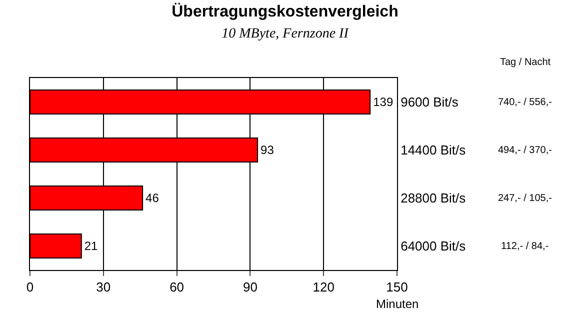 The height and width of the screenshot is (330, 570). I want to click on x-axis-title: Minuten, so click(397, 304).